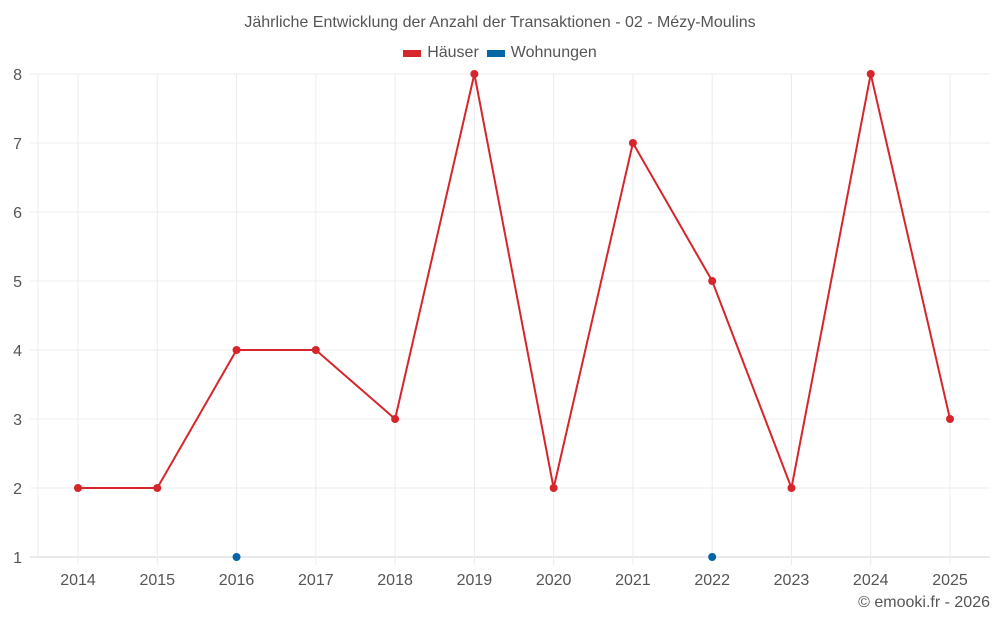  Describe the element at coordinates (17, 213) in the screenshot. I see `y-tick-label: 6` at that location.